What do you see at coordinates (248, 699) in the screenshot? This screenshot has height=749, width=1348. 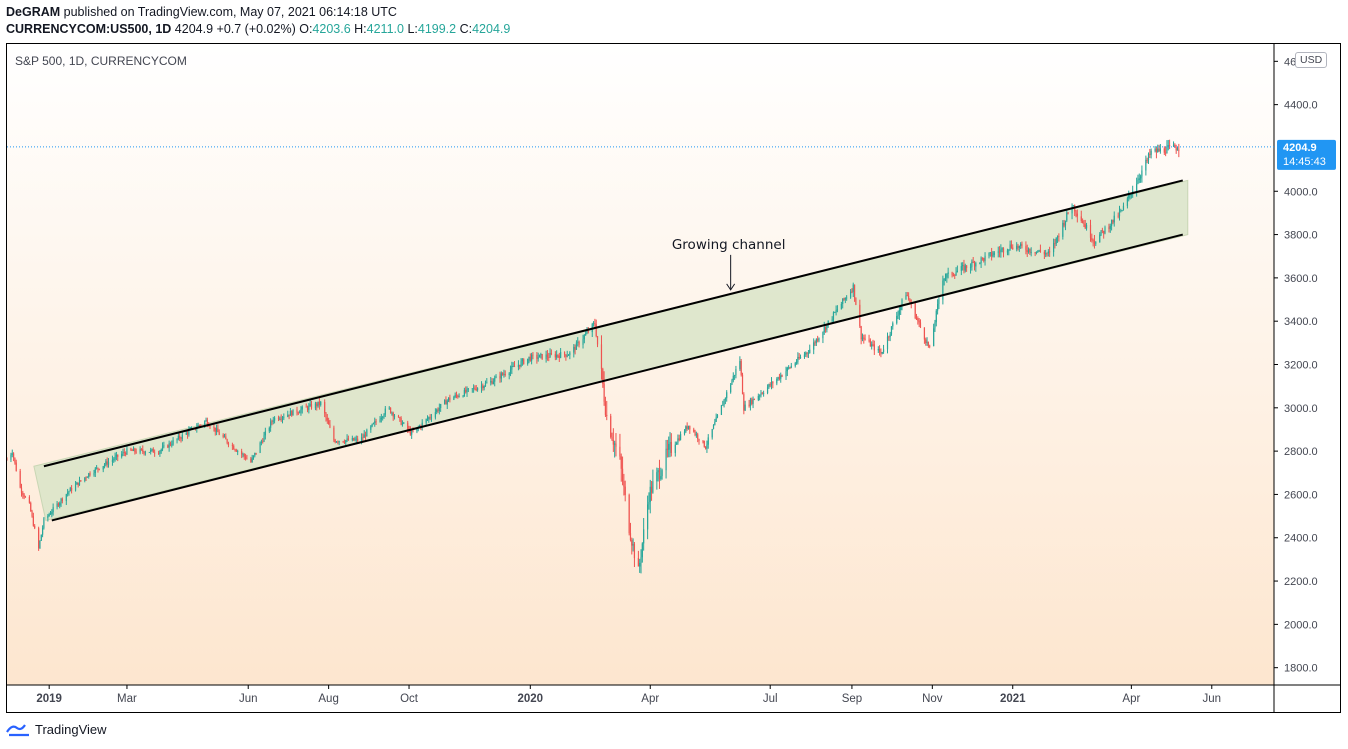 I see `x-tick-label: Jun` at bounding box center [248, 699].